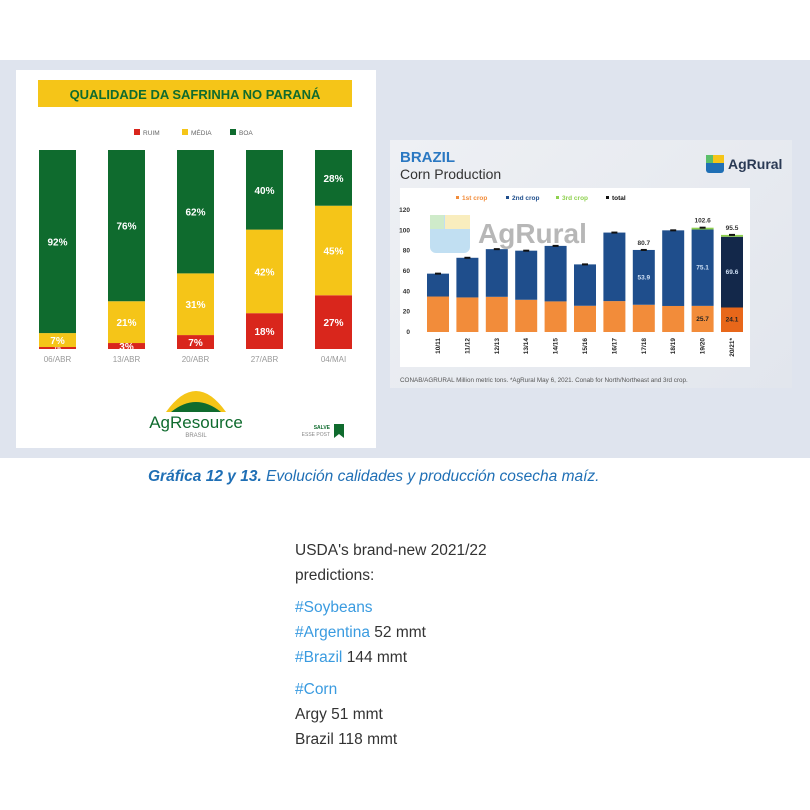 This screenshot has width=810, height=810. I want to click on y-tick-label: 80, so click(407, 251).